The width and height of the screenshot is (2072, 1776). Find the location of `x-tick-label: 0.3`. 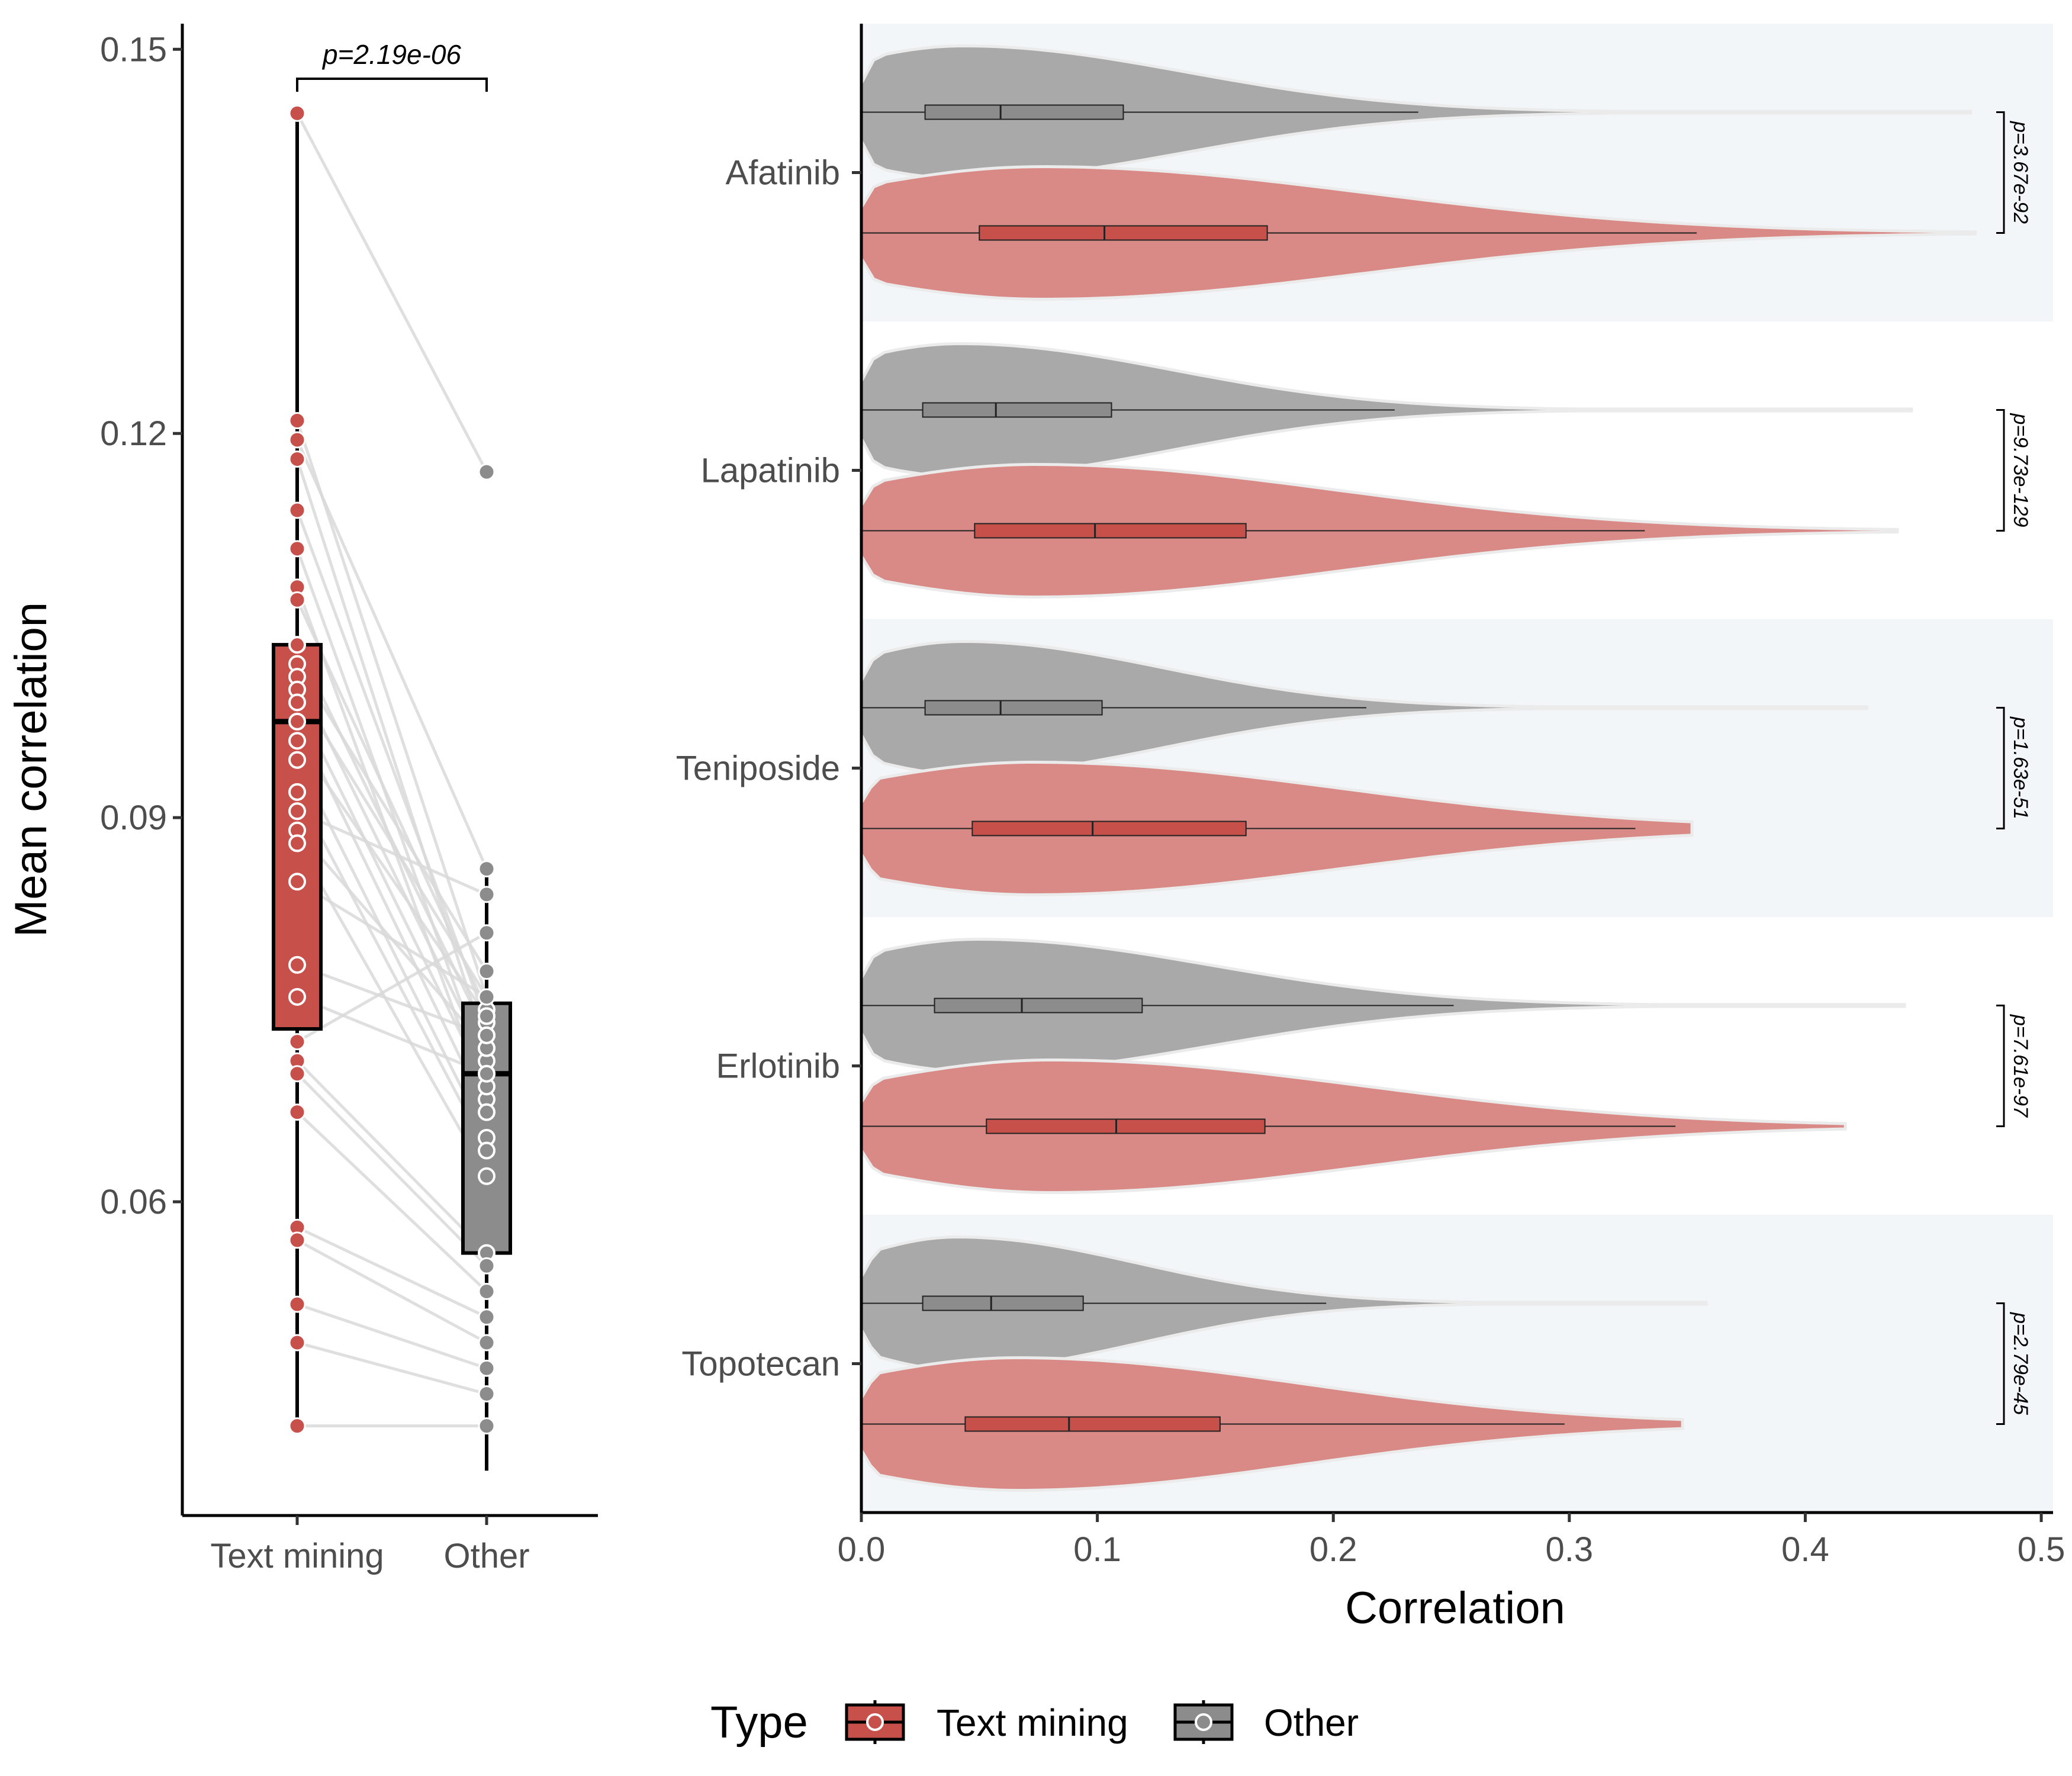

x-tick-label: 0.3 is located at coordinates (1570, 1549).